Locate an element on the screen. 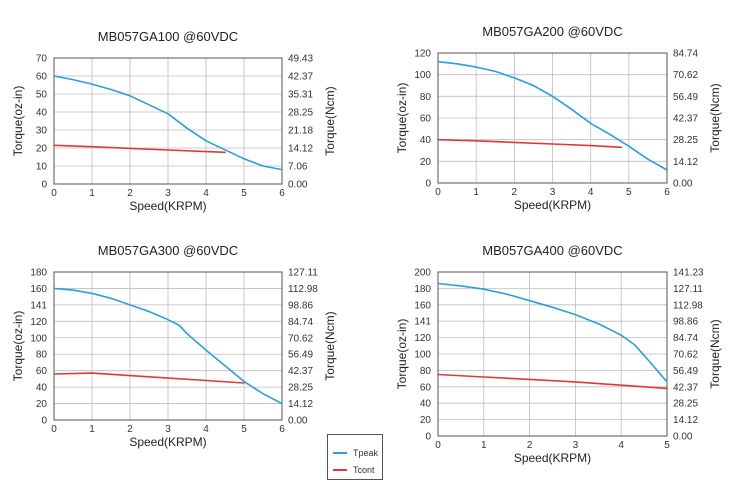 Image resolution: width=740 pixels, height=500 pixels. legend-label-tcont: Tcont is located at coordinates (364, 470).